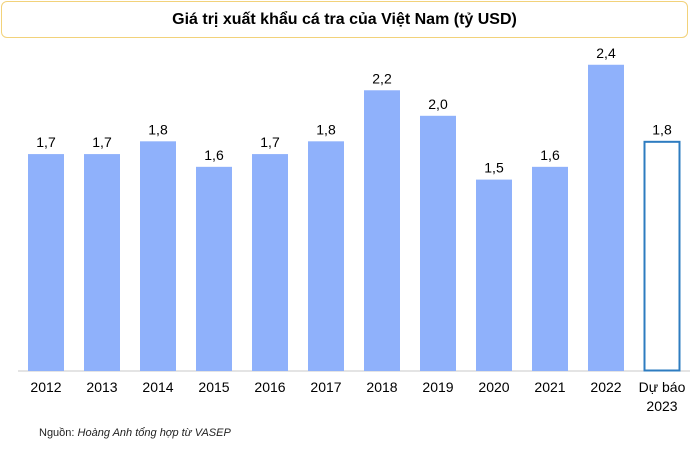 This screenshot has height=454, width=700. I want to click on x-tick-label-8: 2020, so click(493, 387).